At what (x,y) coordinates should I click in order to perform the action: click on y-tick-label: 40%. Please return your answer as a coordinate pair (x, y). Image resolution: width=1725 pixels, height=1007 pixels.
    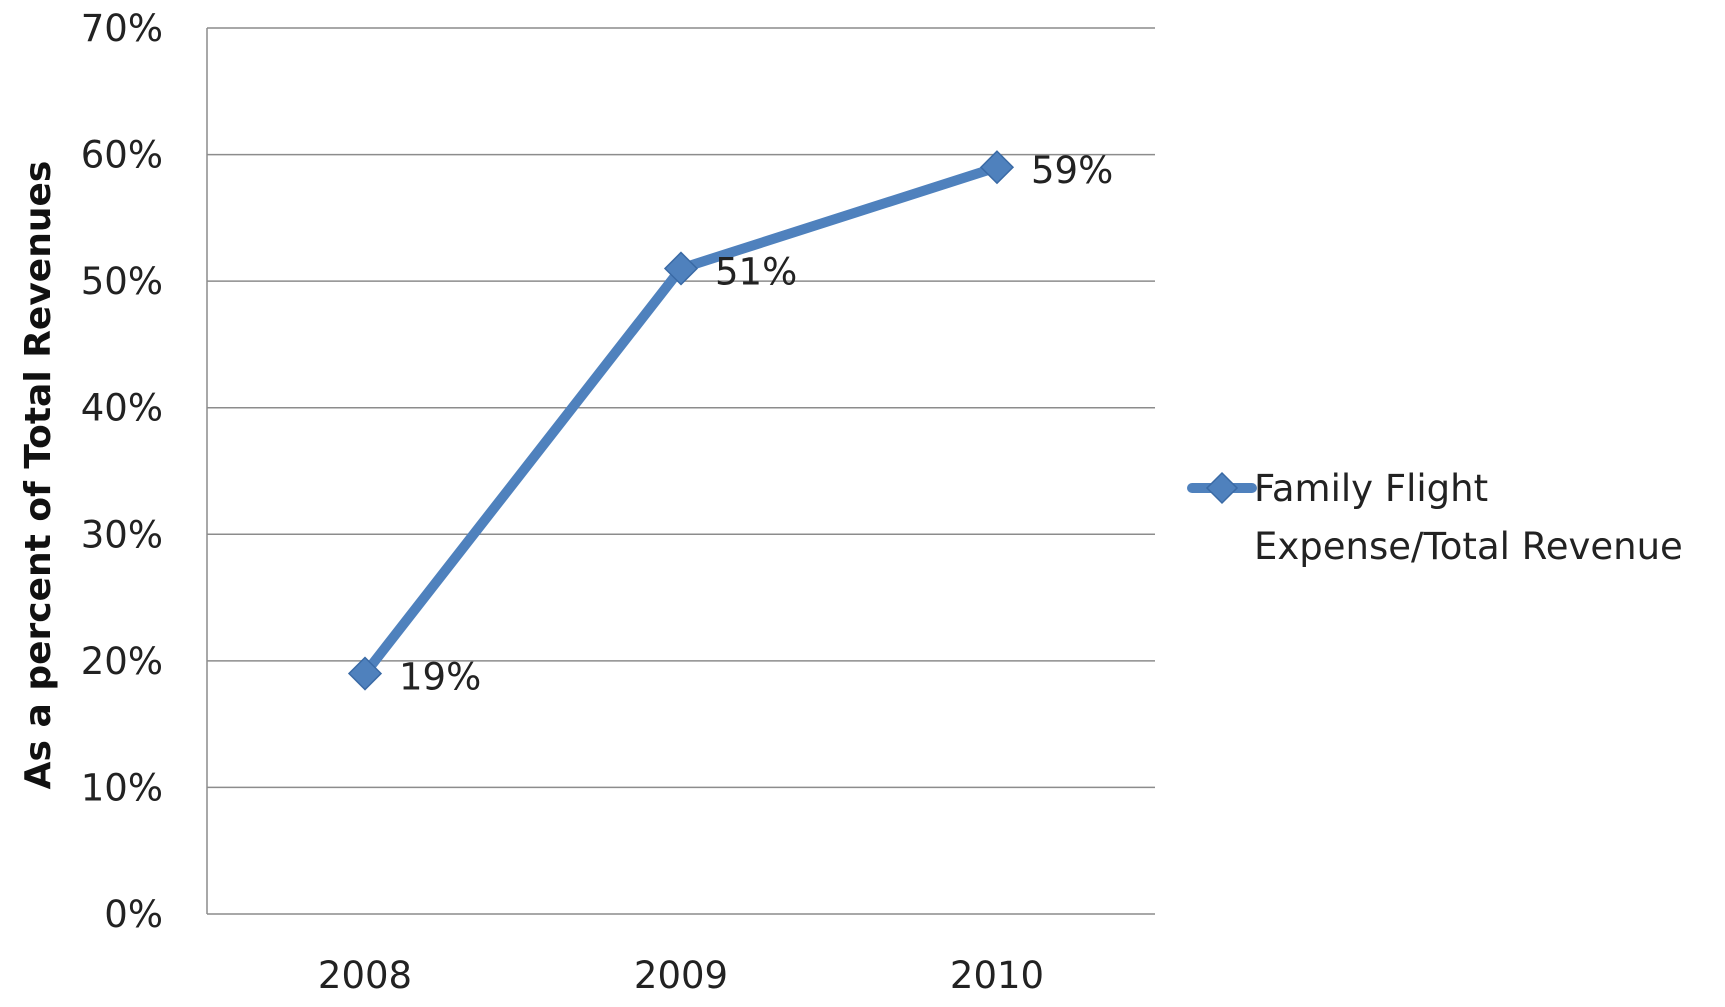
    Looking at the image, I should click on (122, 408).